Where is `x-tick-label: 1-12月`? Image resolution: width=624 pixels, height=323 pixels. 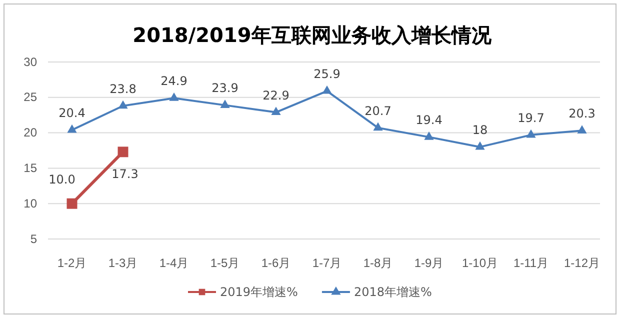 x-tick-label: 1-12月 is located at coordinates (582, 263).